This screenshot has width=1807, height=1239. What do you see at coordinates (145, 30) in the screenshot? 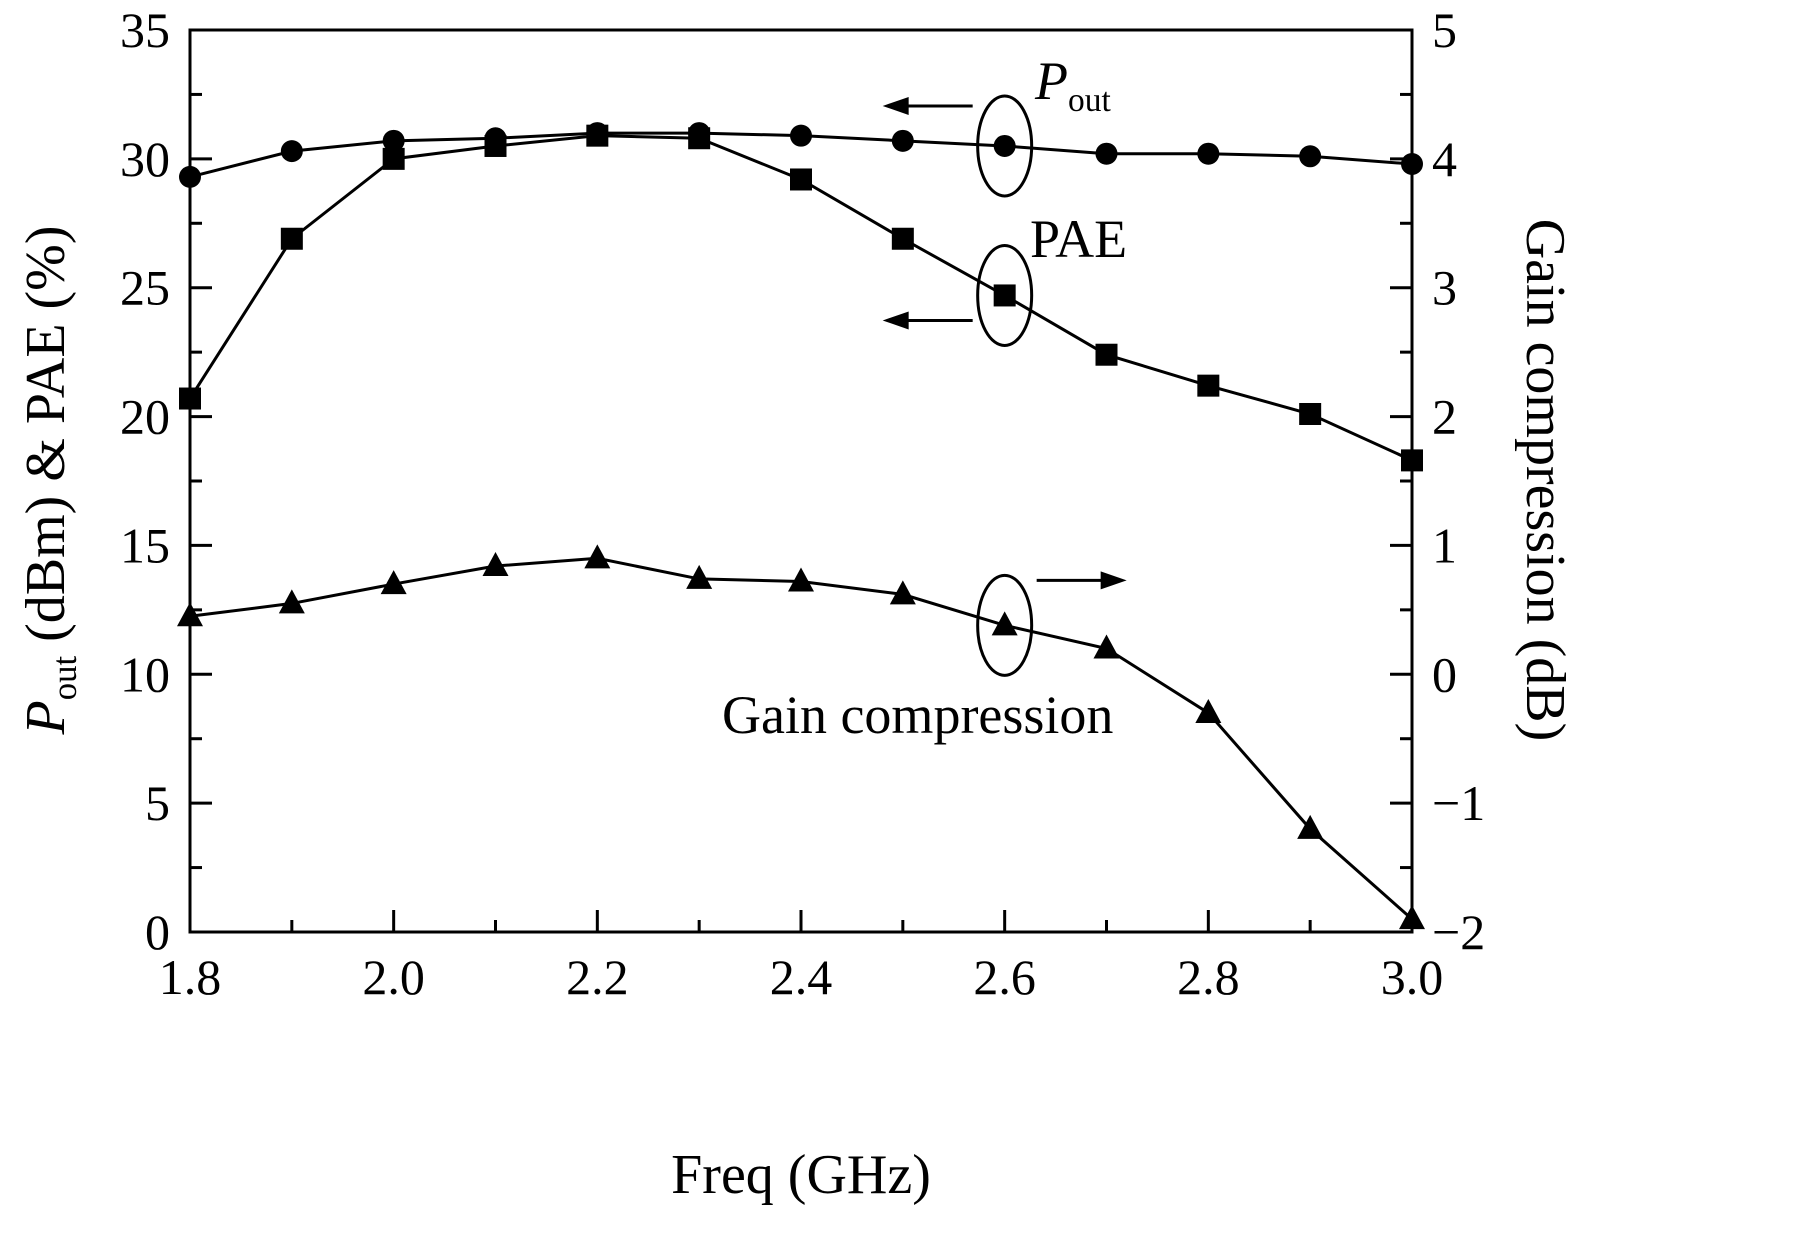
I see `svg-text: 35` at bounding box center [145, 30].